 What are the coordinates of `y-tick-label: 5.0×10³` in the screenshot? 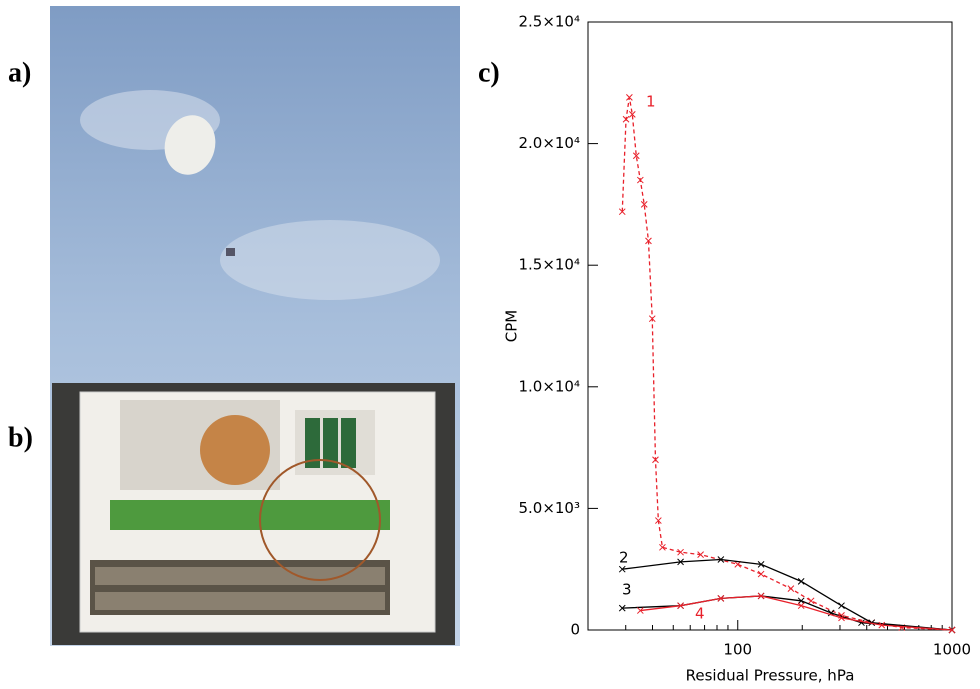 It's located at (549, 508).